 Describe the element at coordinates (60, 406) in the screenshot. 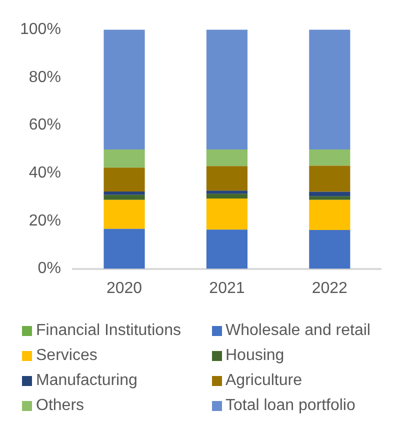

I see `legend-label: Others` at that location.